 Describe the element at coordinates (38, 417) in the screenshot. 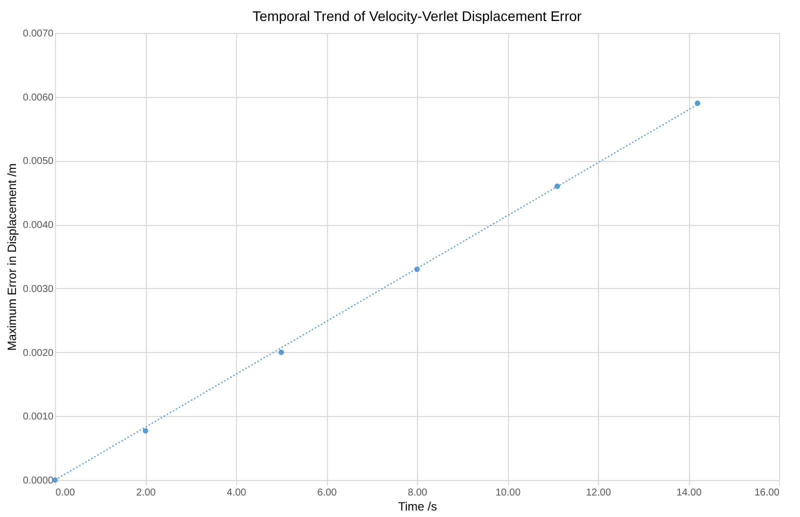

I see `y-tick-label: 0.0010` at that location.